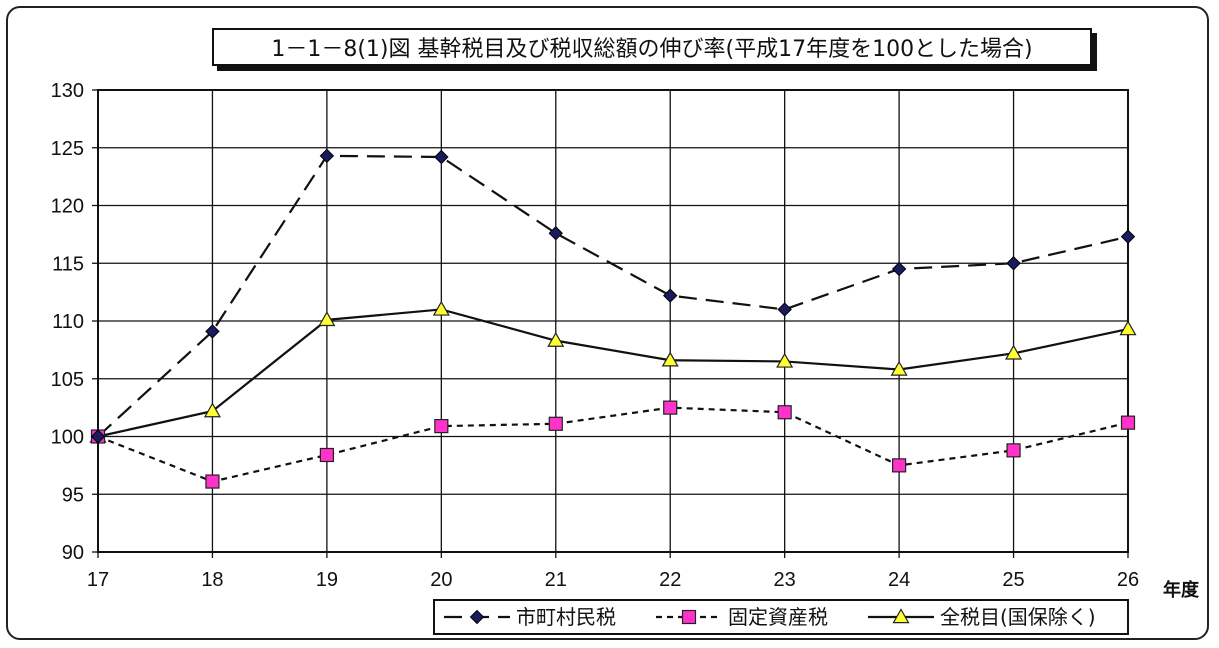 Image resolution: width=1219 pixels, height=648 pixels. I want to click on x-tick-label: 17, so click(98, 580).